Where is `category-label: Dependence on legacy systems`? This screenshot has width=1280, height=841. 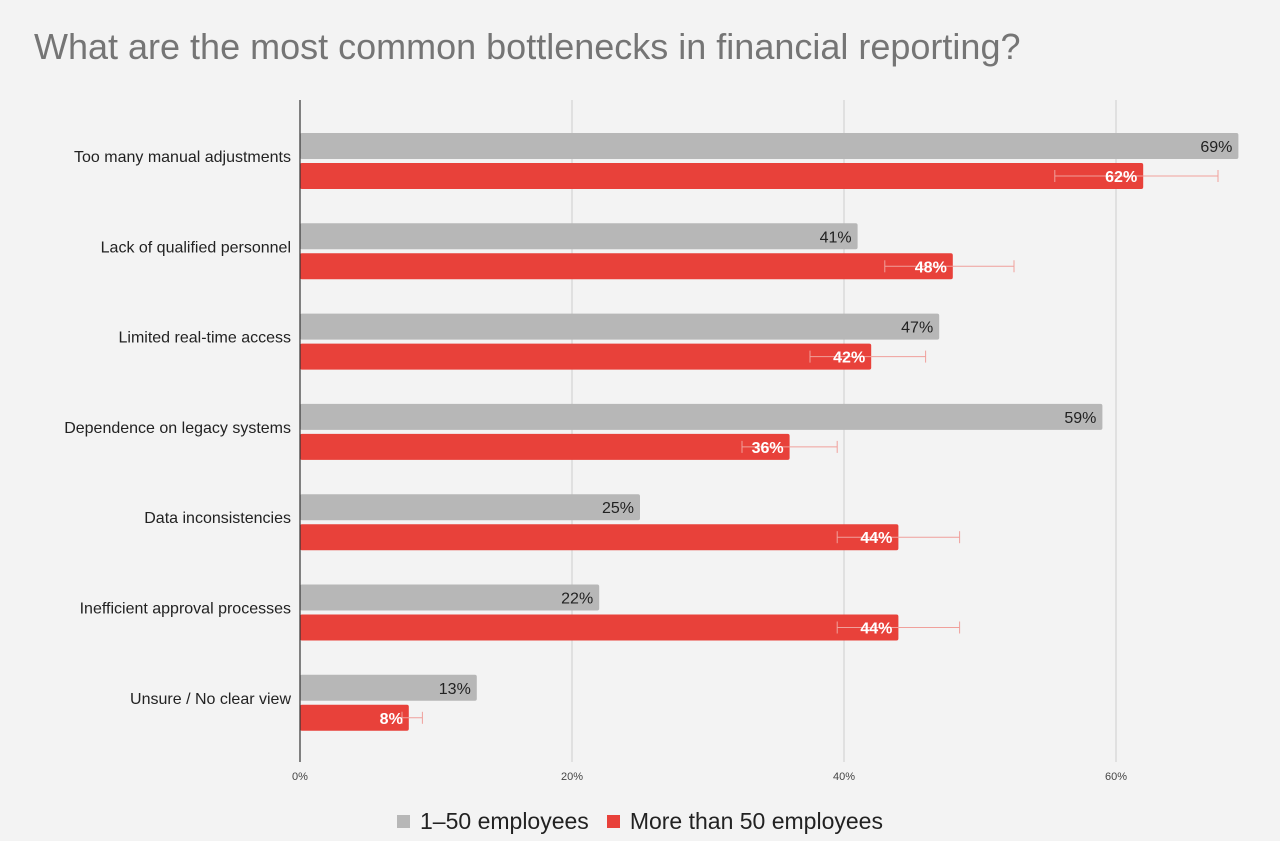 category-label: Dependence on legacy systems is located at coordinates (177, 428).